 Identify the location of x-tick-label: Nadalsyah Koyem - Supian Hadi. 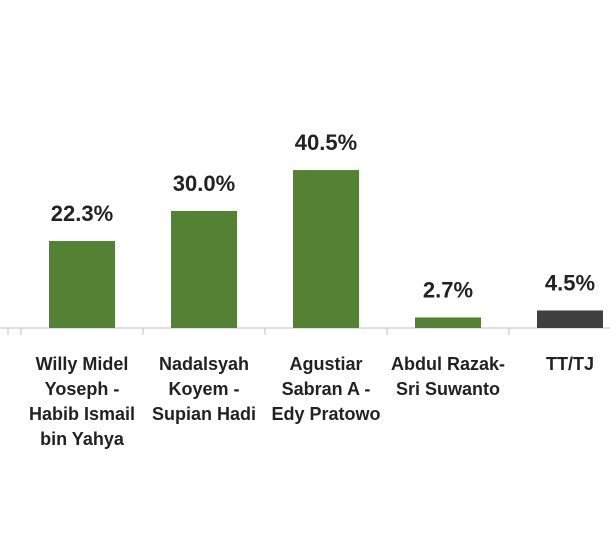
(203, 389).